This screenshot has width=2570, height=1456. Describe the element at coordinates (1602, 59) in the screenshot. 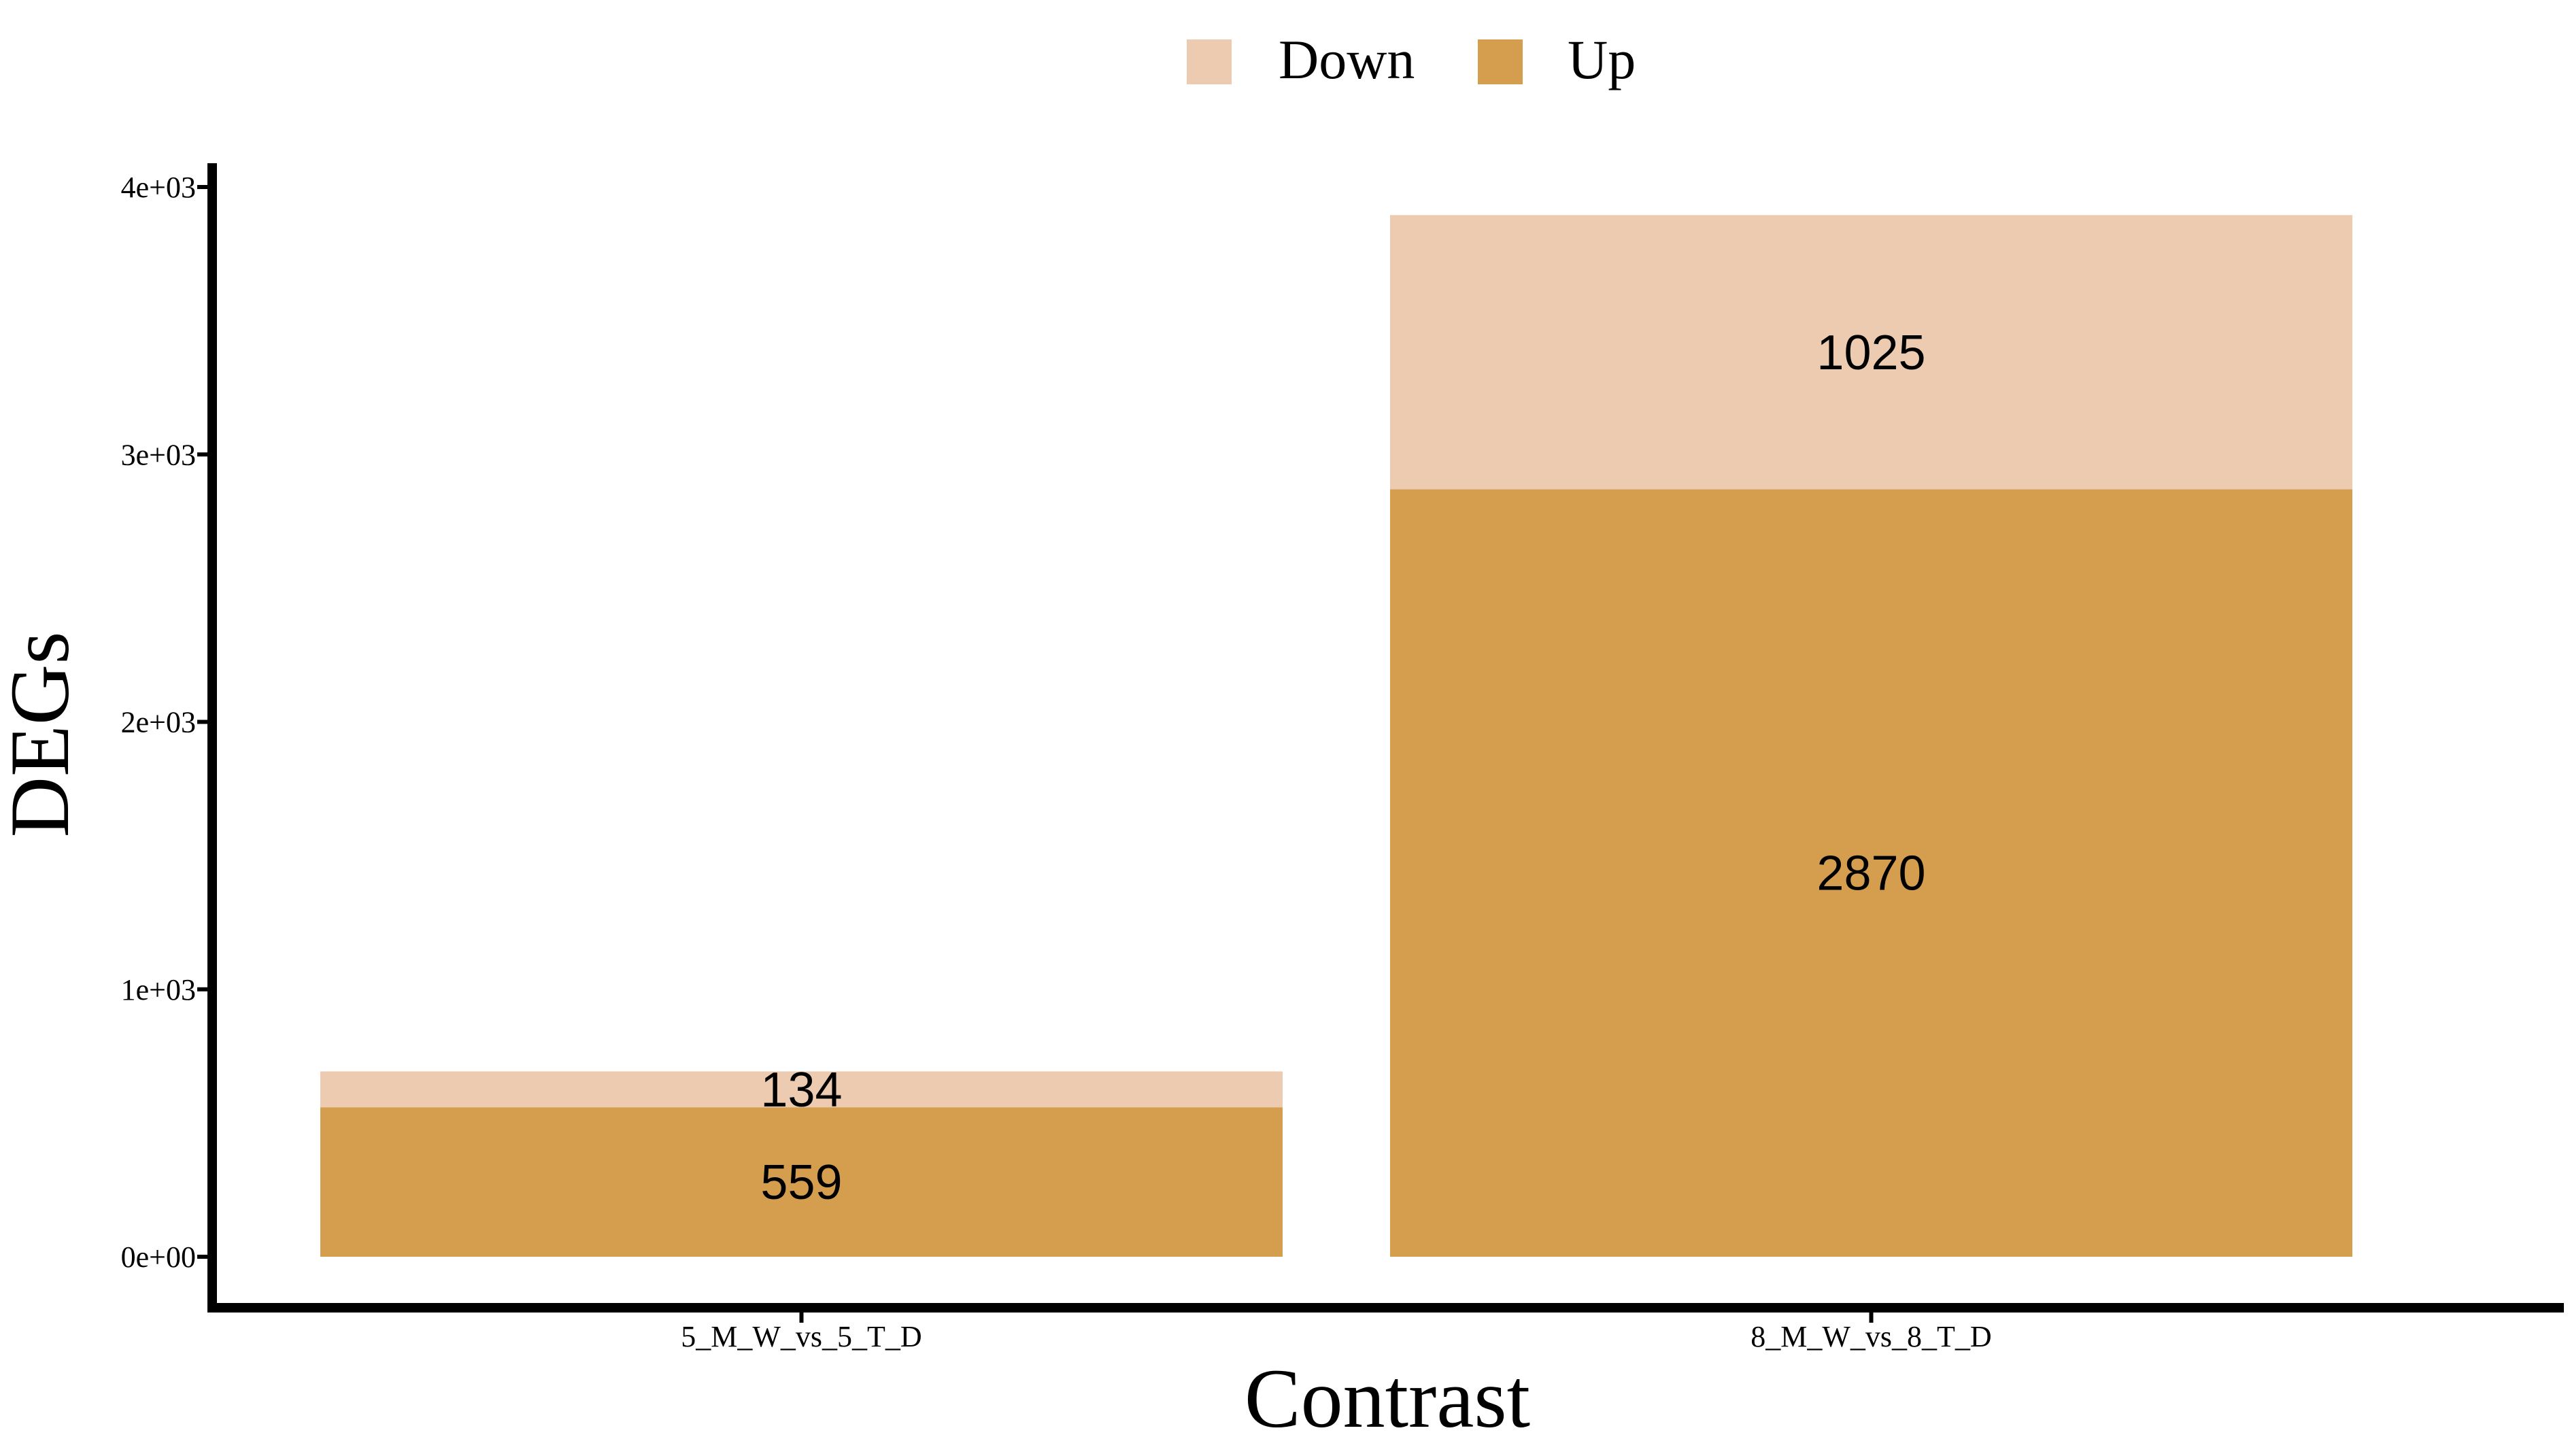

I see `legend-label-up: Up` at that location.